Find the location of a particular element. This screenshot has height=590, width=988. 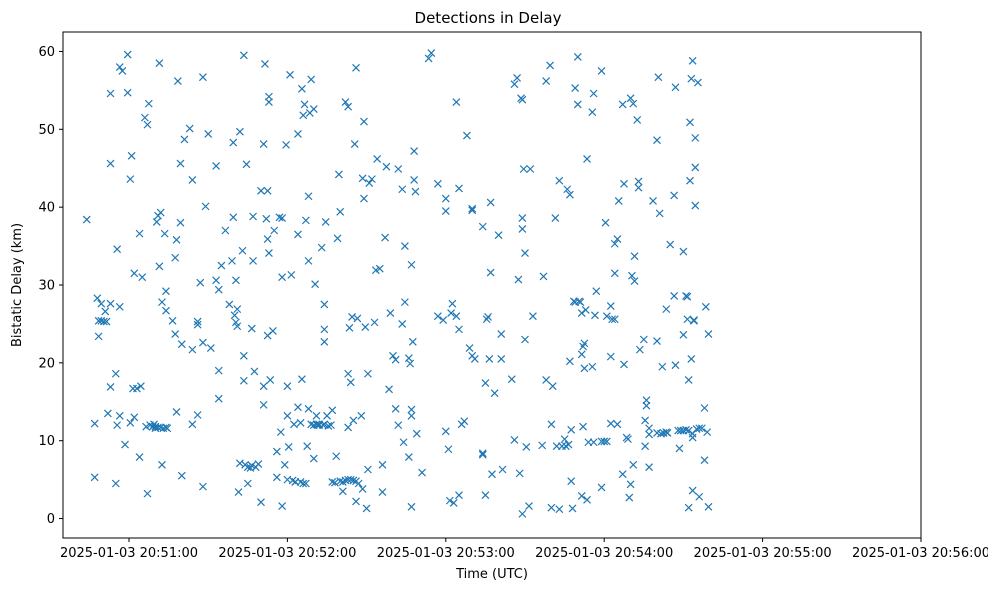

x-tick-label: 2025-01-03 20:54:00 is located at coordinates (604, 553).